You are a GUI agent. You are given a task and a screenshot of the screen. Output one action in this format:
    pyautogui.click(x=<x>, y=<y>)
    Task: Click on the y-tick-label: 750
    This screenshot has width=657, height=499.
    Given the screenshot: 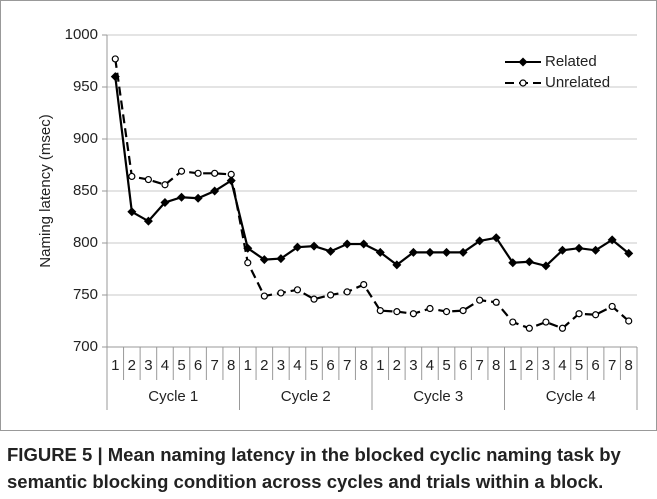 What is the action you would take?
    pyautogui.click(x=85, y=294)
    